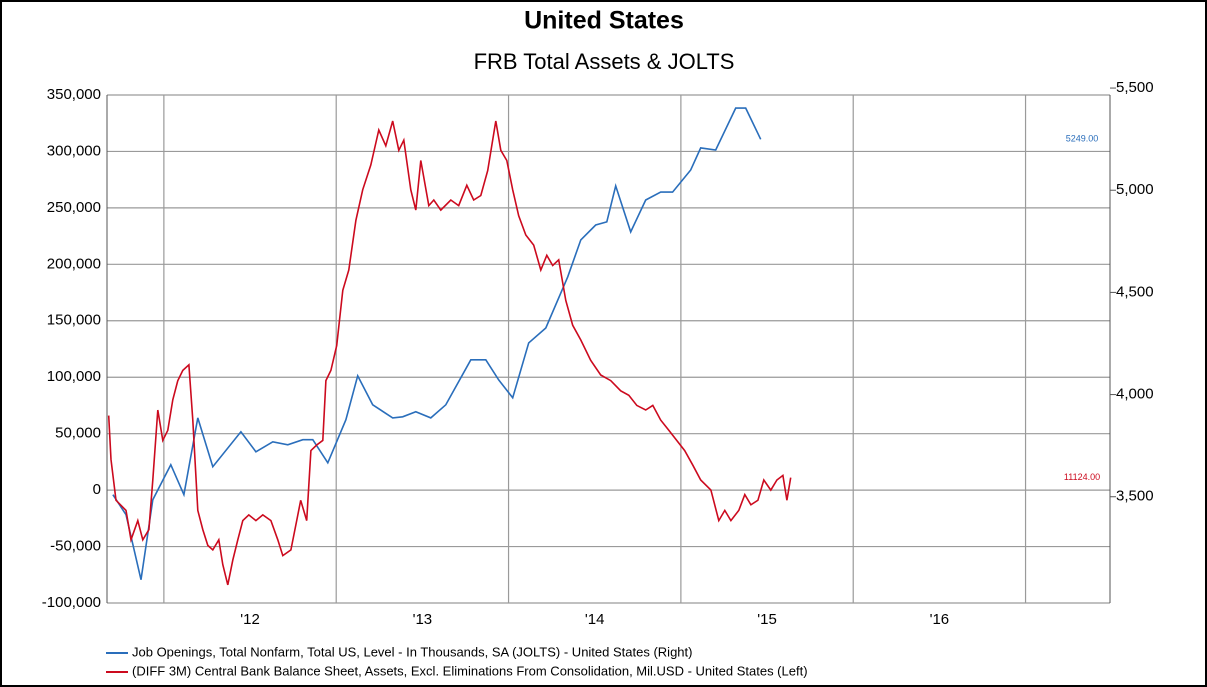 This screenshot has width=1207, height=687. I want to click on y-tick-label: 150,000, so click(74, 320).